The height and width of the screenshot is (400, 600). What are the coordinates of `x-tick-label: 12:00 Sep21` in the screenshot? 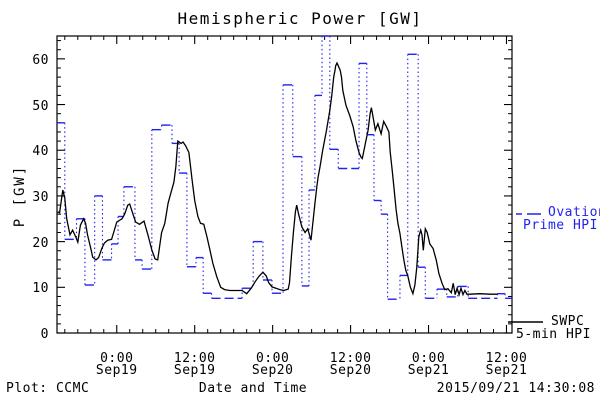 It's located at (506, 364).